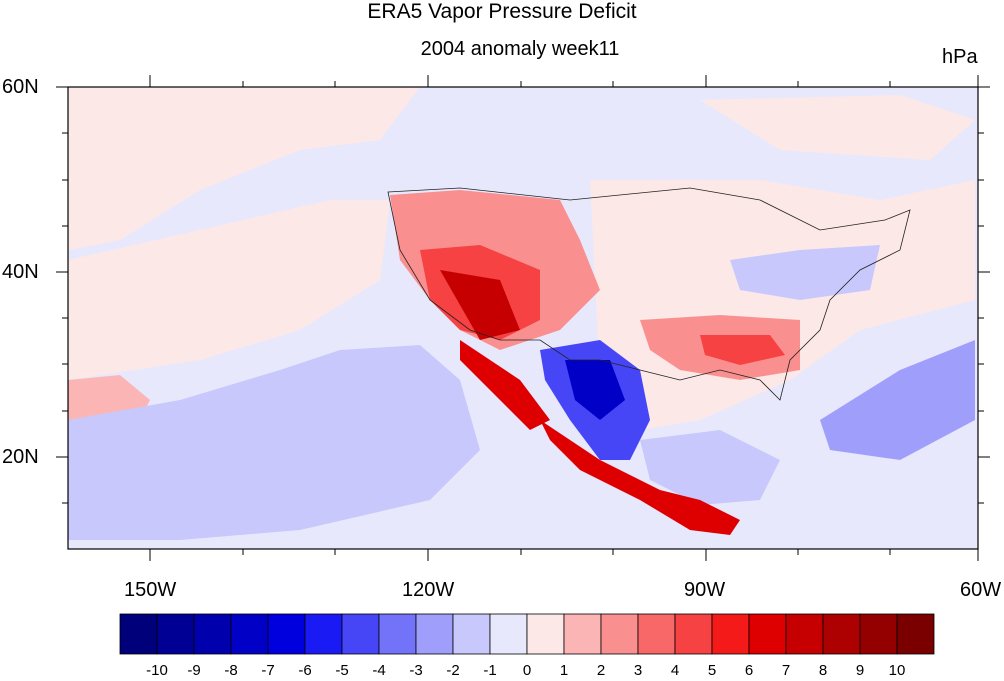  What do you see at coordinates (480, 305) in the screenshot?
I see `region-southwest-core` at bounding box center [480, 305].